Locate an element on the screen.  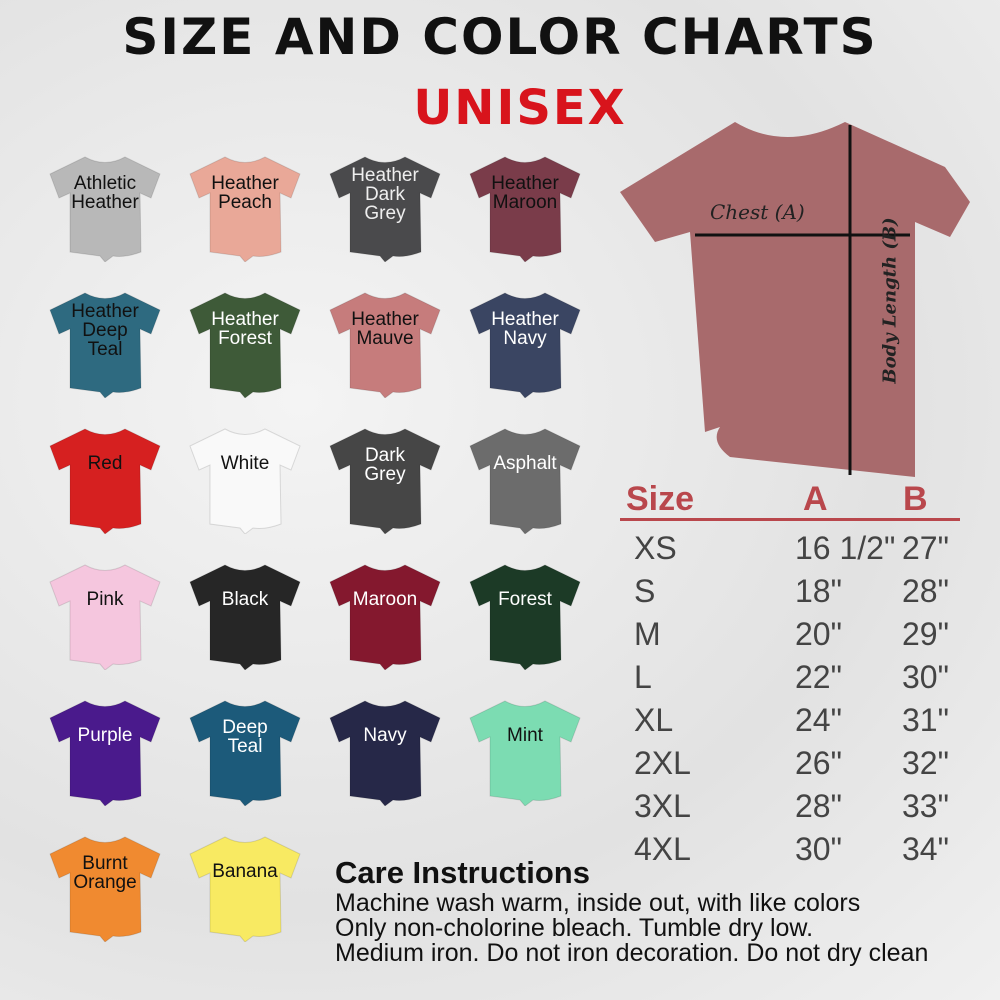
color-swatch: Purple is located at coordinates (105, 751).